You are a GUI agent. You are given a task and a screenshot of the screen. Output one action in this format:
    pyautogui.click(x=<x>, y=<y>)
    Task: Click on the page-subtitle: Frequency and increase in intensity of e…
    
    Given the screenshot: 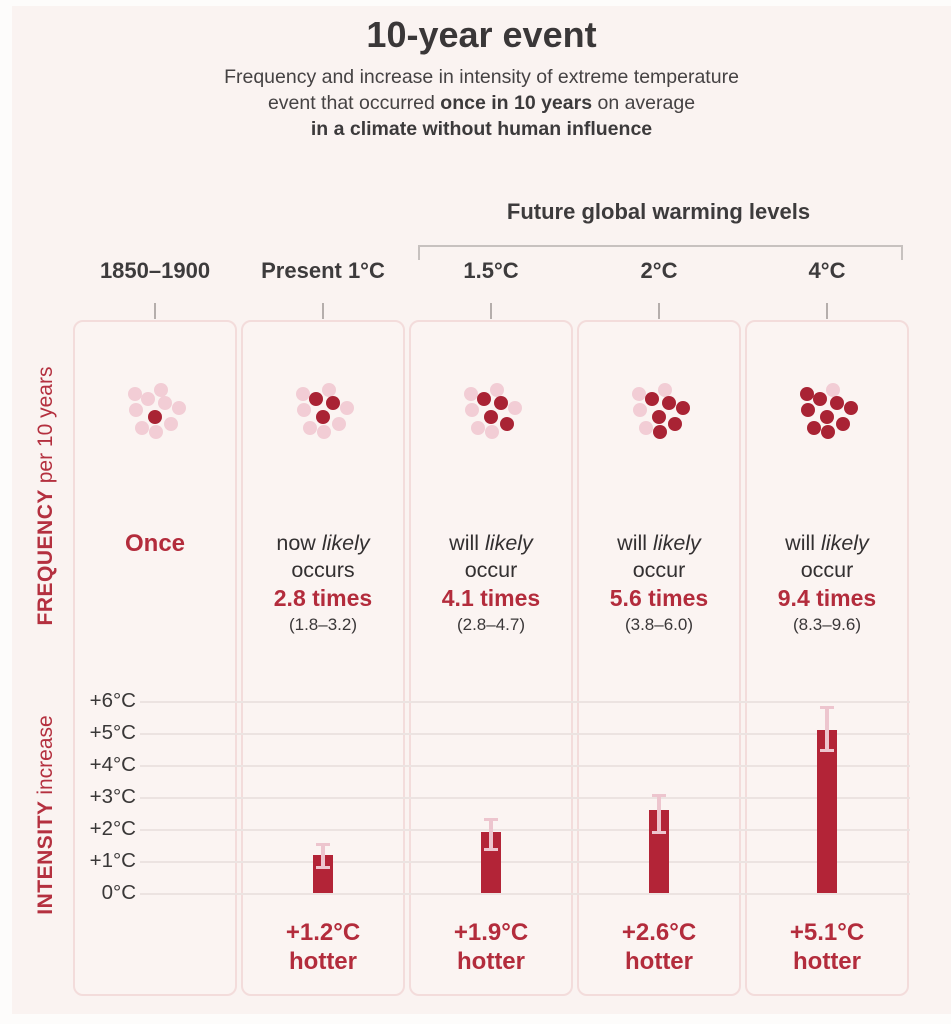 What is the action you would take?
    pyautogui.click(x=481, y=103)
    